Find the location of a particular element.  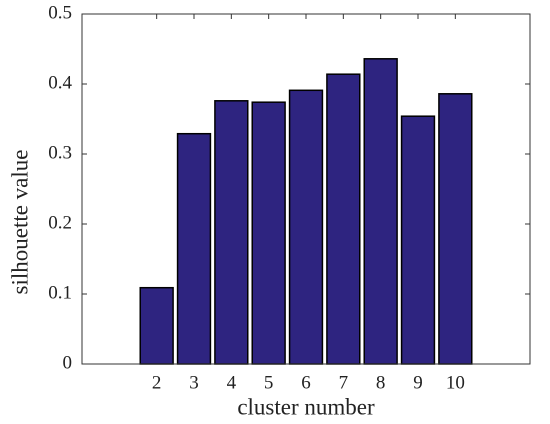

x-axis-label: cluster number is located at coordinates (306, 406).